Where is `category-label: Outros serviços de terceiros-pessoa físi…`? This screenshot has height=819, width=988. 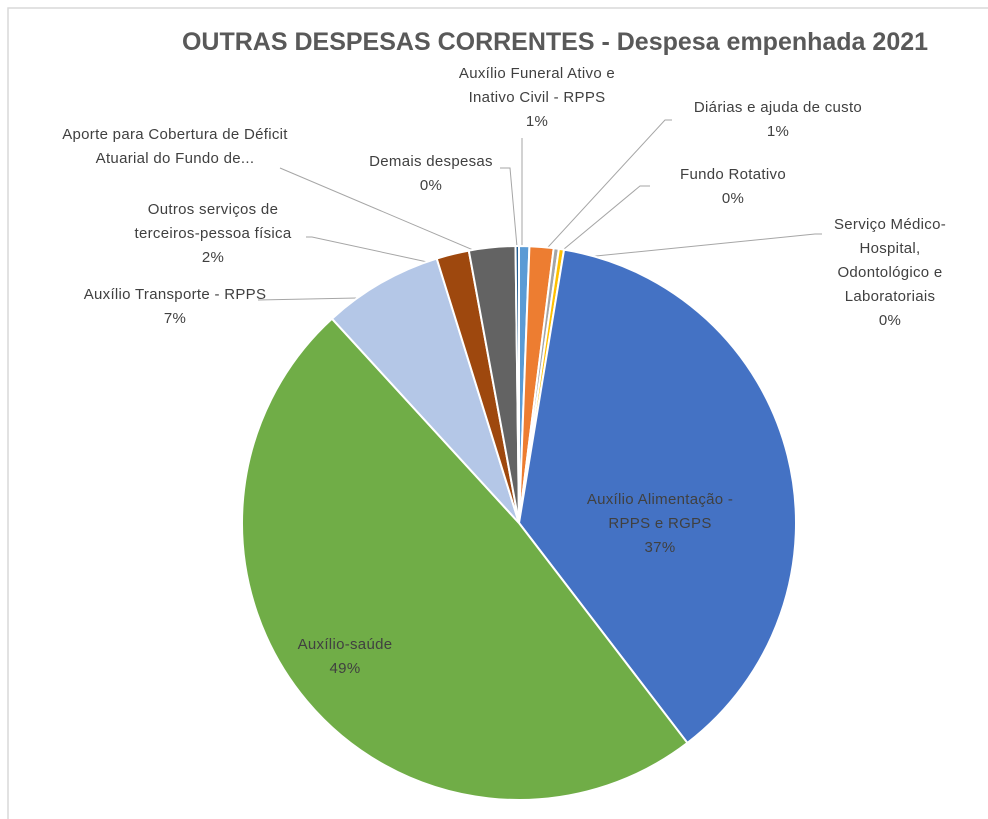
category-label: Outros serviços de terceiros-pessoa físi… is located at coordinates (213, 221).